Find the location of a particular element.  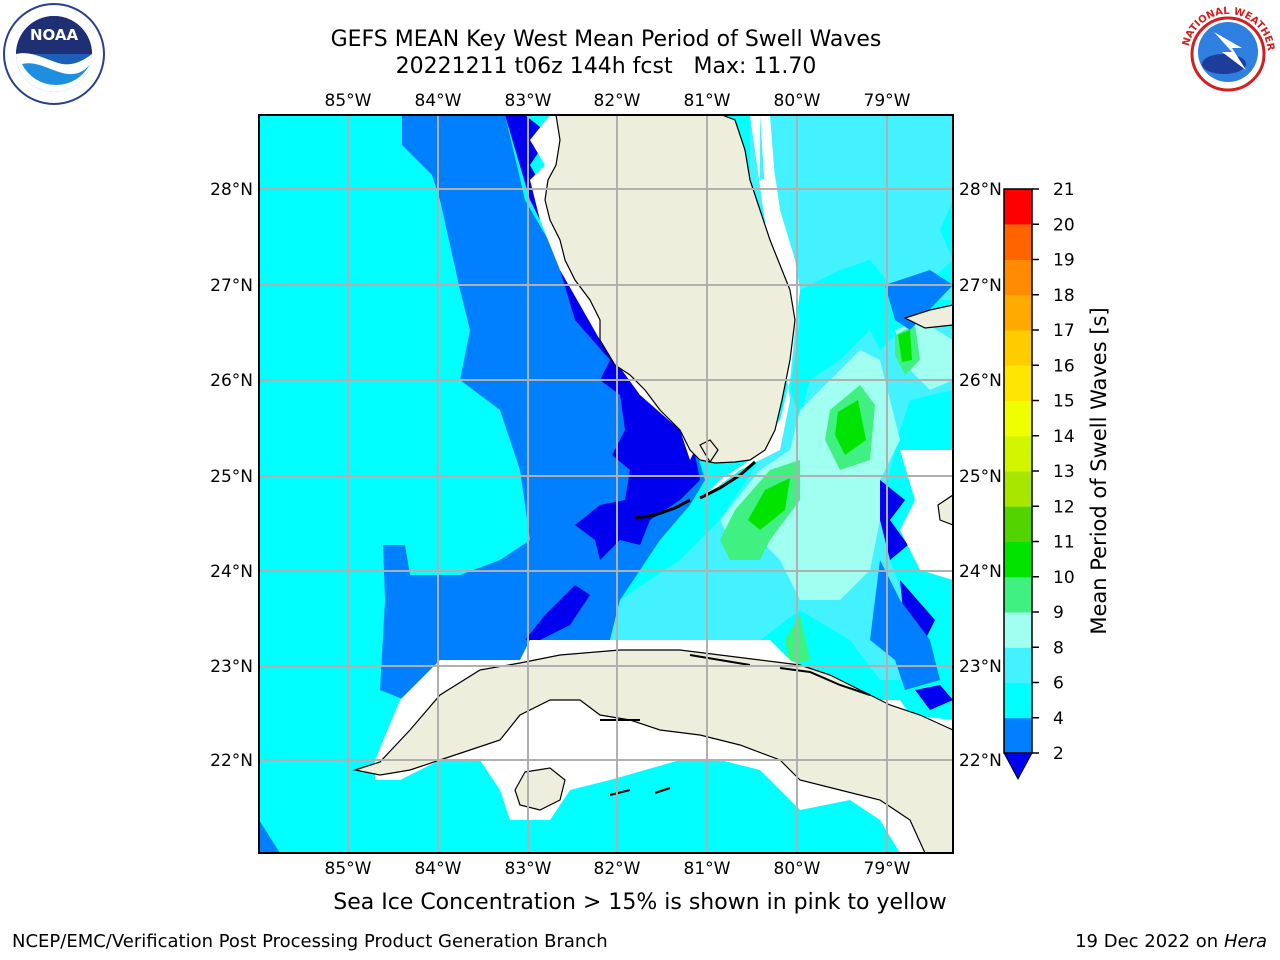

colorbar-label: Mean Period of Swell Waves [s] is located at coordinates (1099, 470).